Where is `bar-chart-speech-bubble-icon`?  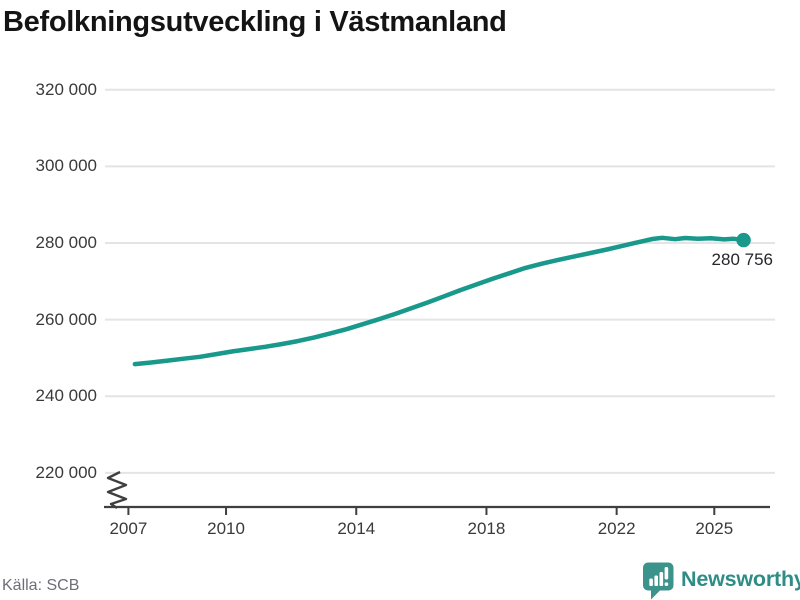
bar-chart-speech-bubble-icon is located at coordinates (658, 581).